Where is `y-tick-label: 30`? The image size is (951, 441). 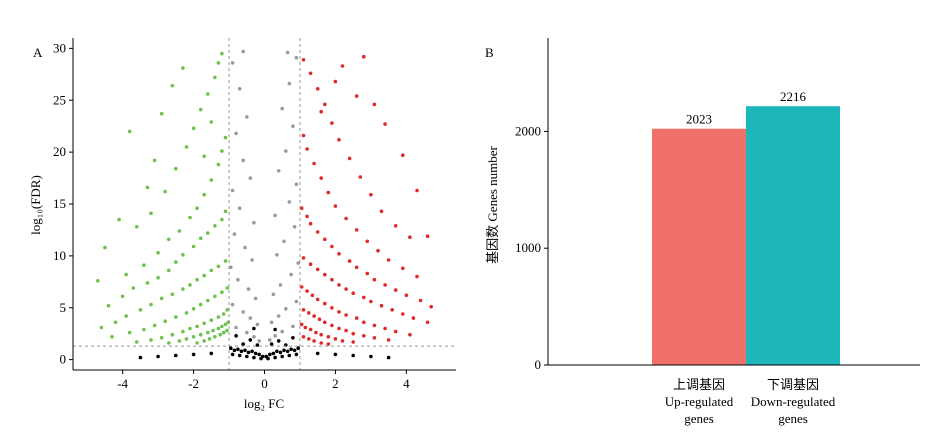
y-tick-label: 30 is located at coordinates (59, 47).